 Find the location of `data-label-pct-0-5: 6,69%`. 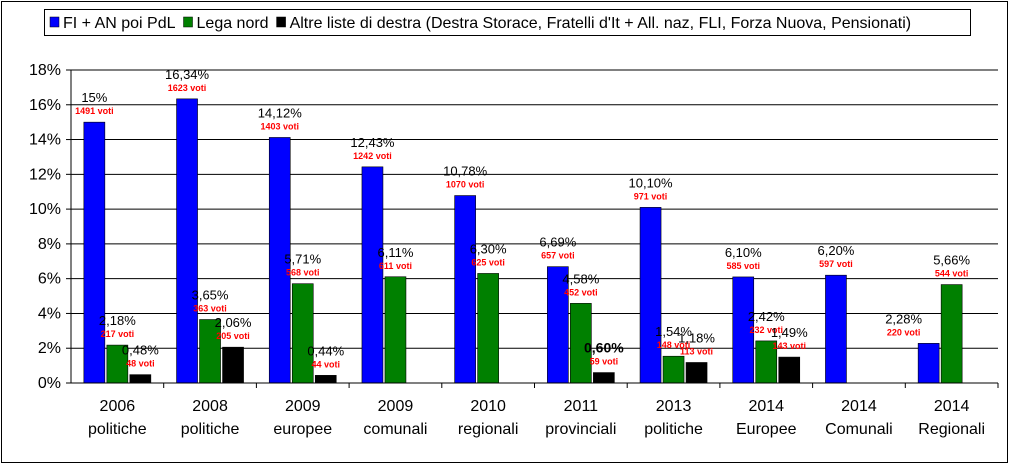

data-label-pct-0-5: 6,69% is located at coordinates (557, 242).